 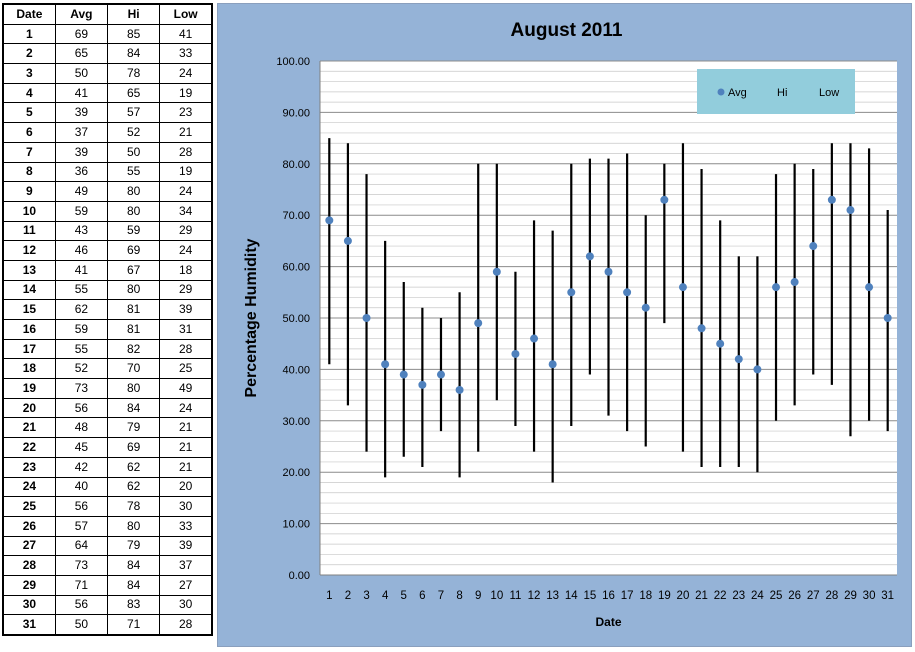 What do you see at coordinates (81, 309) in the screenshot?
I see `cell-avg: 62` at bounding box center [81, 309].